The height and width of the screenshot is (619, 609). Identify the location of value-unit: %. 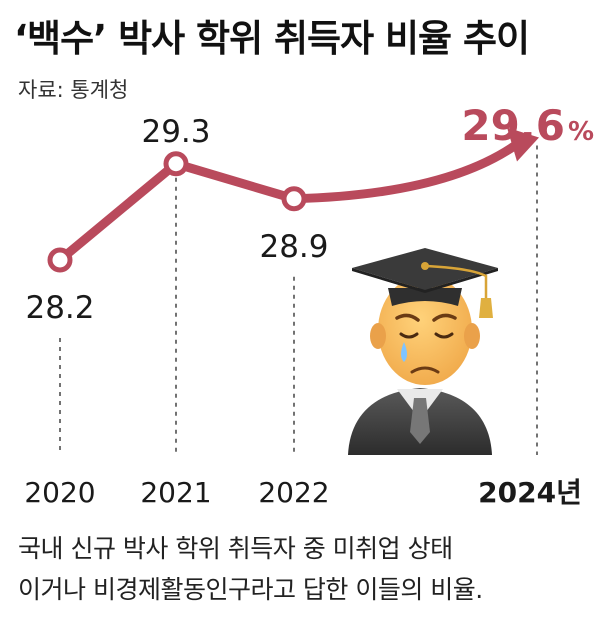
(581, 132).